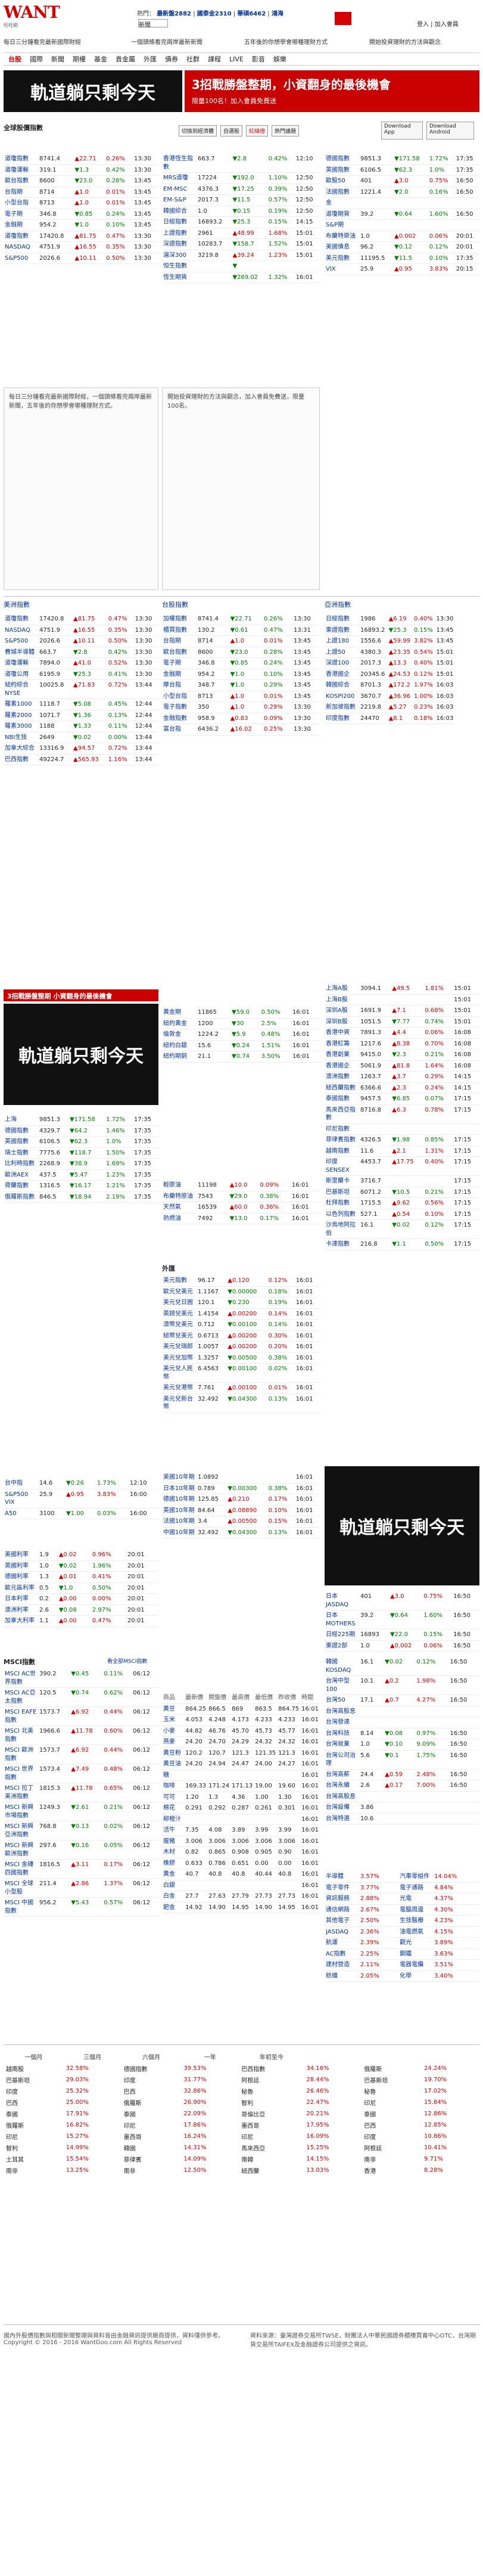 Image resolution: width=483 pixels, height=2576 pixels. Describe the element at coordinates (342, 1819) in the screenshot. I see `quote-name: 台灣特選` at that location.